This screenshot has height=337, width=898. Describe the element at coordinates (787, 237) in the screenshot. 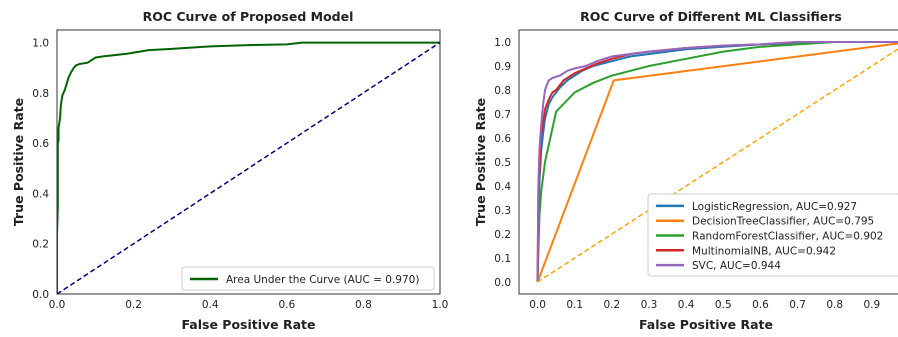

I see `legend-entry-label: RandomForestClassifier, AUC=0.902` at that location.